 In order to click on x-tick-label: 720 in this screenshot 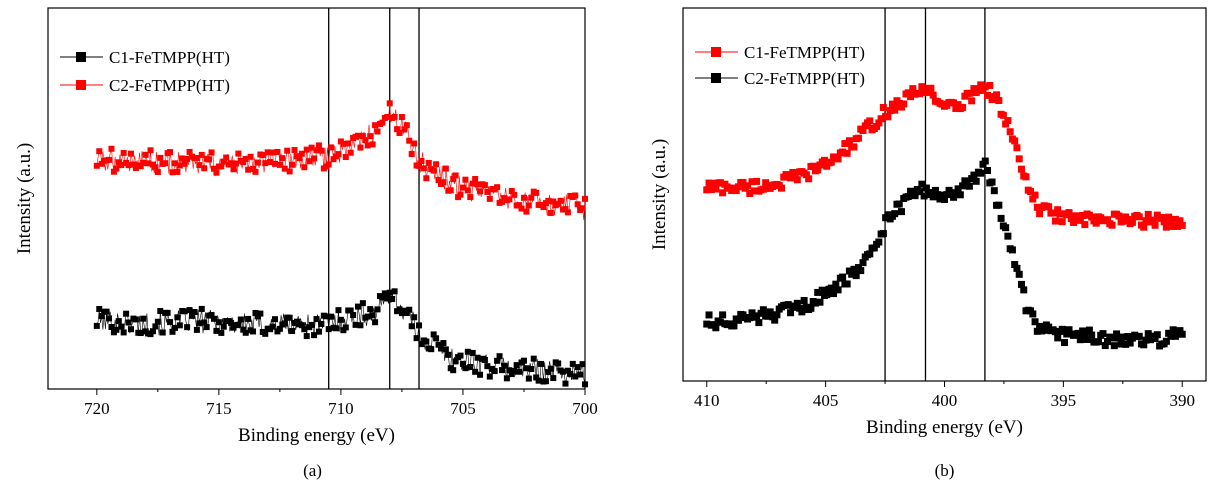, I will do `click(97, 408)`.